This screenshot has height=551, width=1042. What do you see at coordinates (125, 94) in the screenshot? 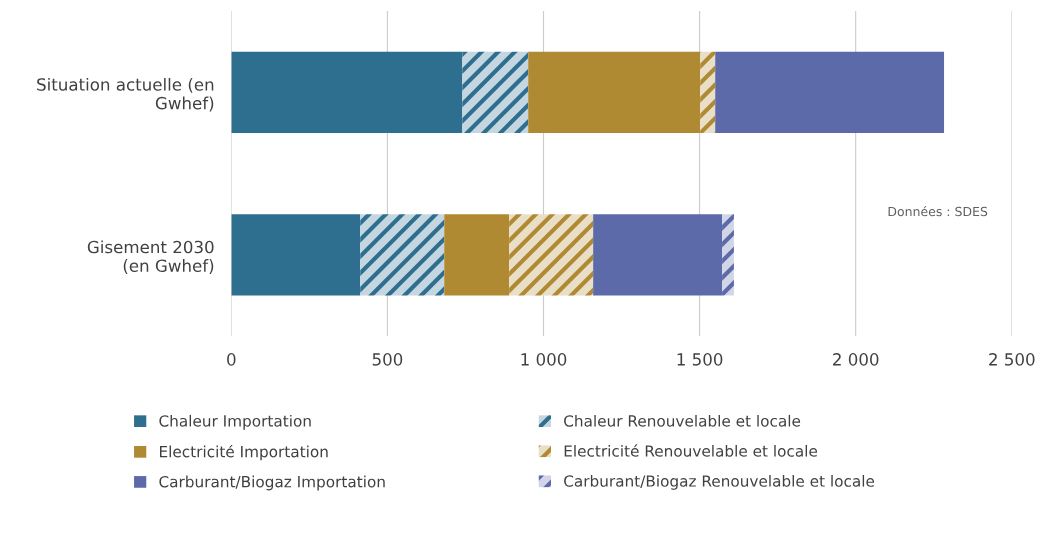
I see `y-tick-label: Situation actuelle (en Gwhef)` at bounding box center [125, 94].